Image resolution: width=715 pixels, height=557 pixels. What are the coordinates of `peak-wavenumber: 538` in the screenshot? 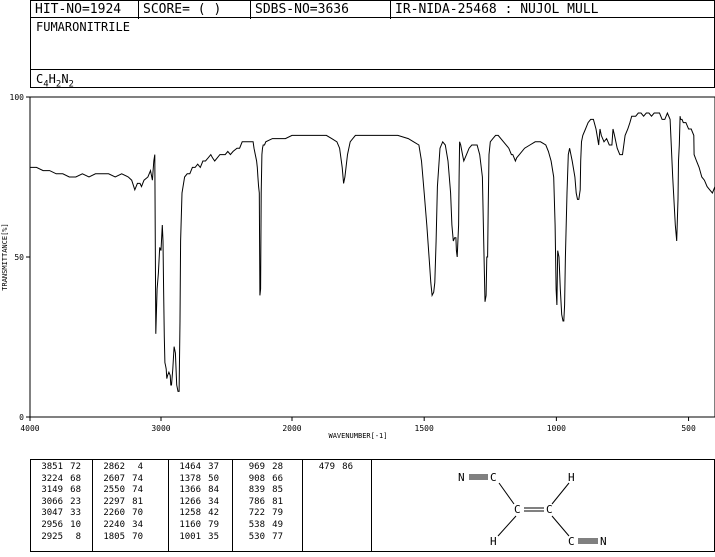 It's located at (256, 524).